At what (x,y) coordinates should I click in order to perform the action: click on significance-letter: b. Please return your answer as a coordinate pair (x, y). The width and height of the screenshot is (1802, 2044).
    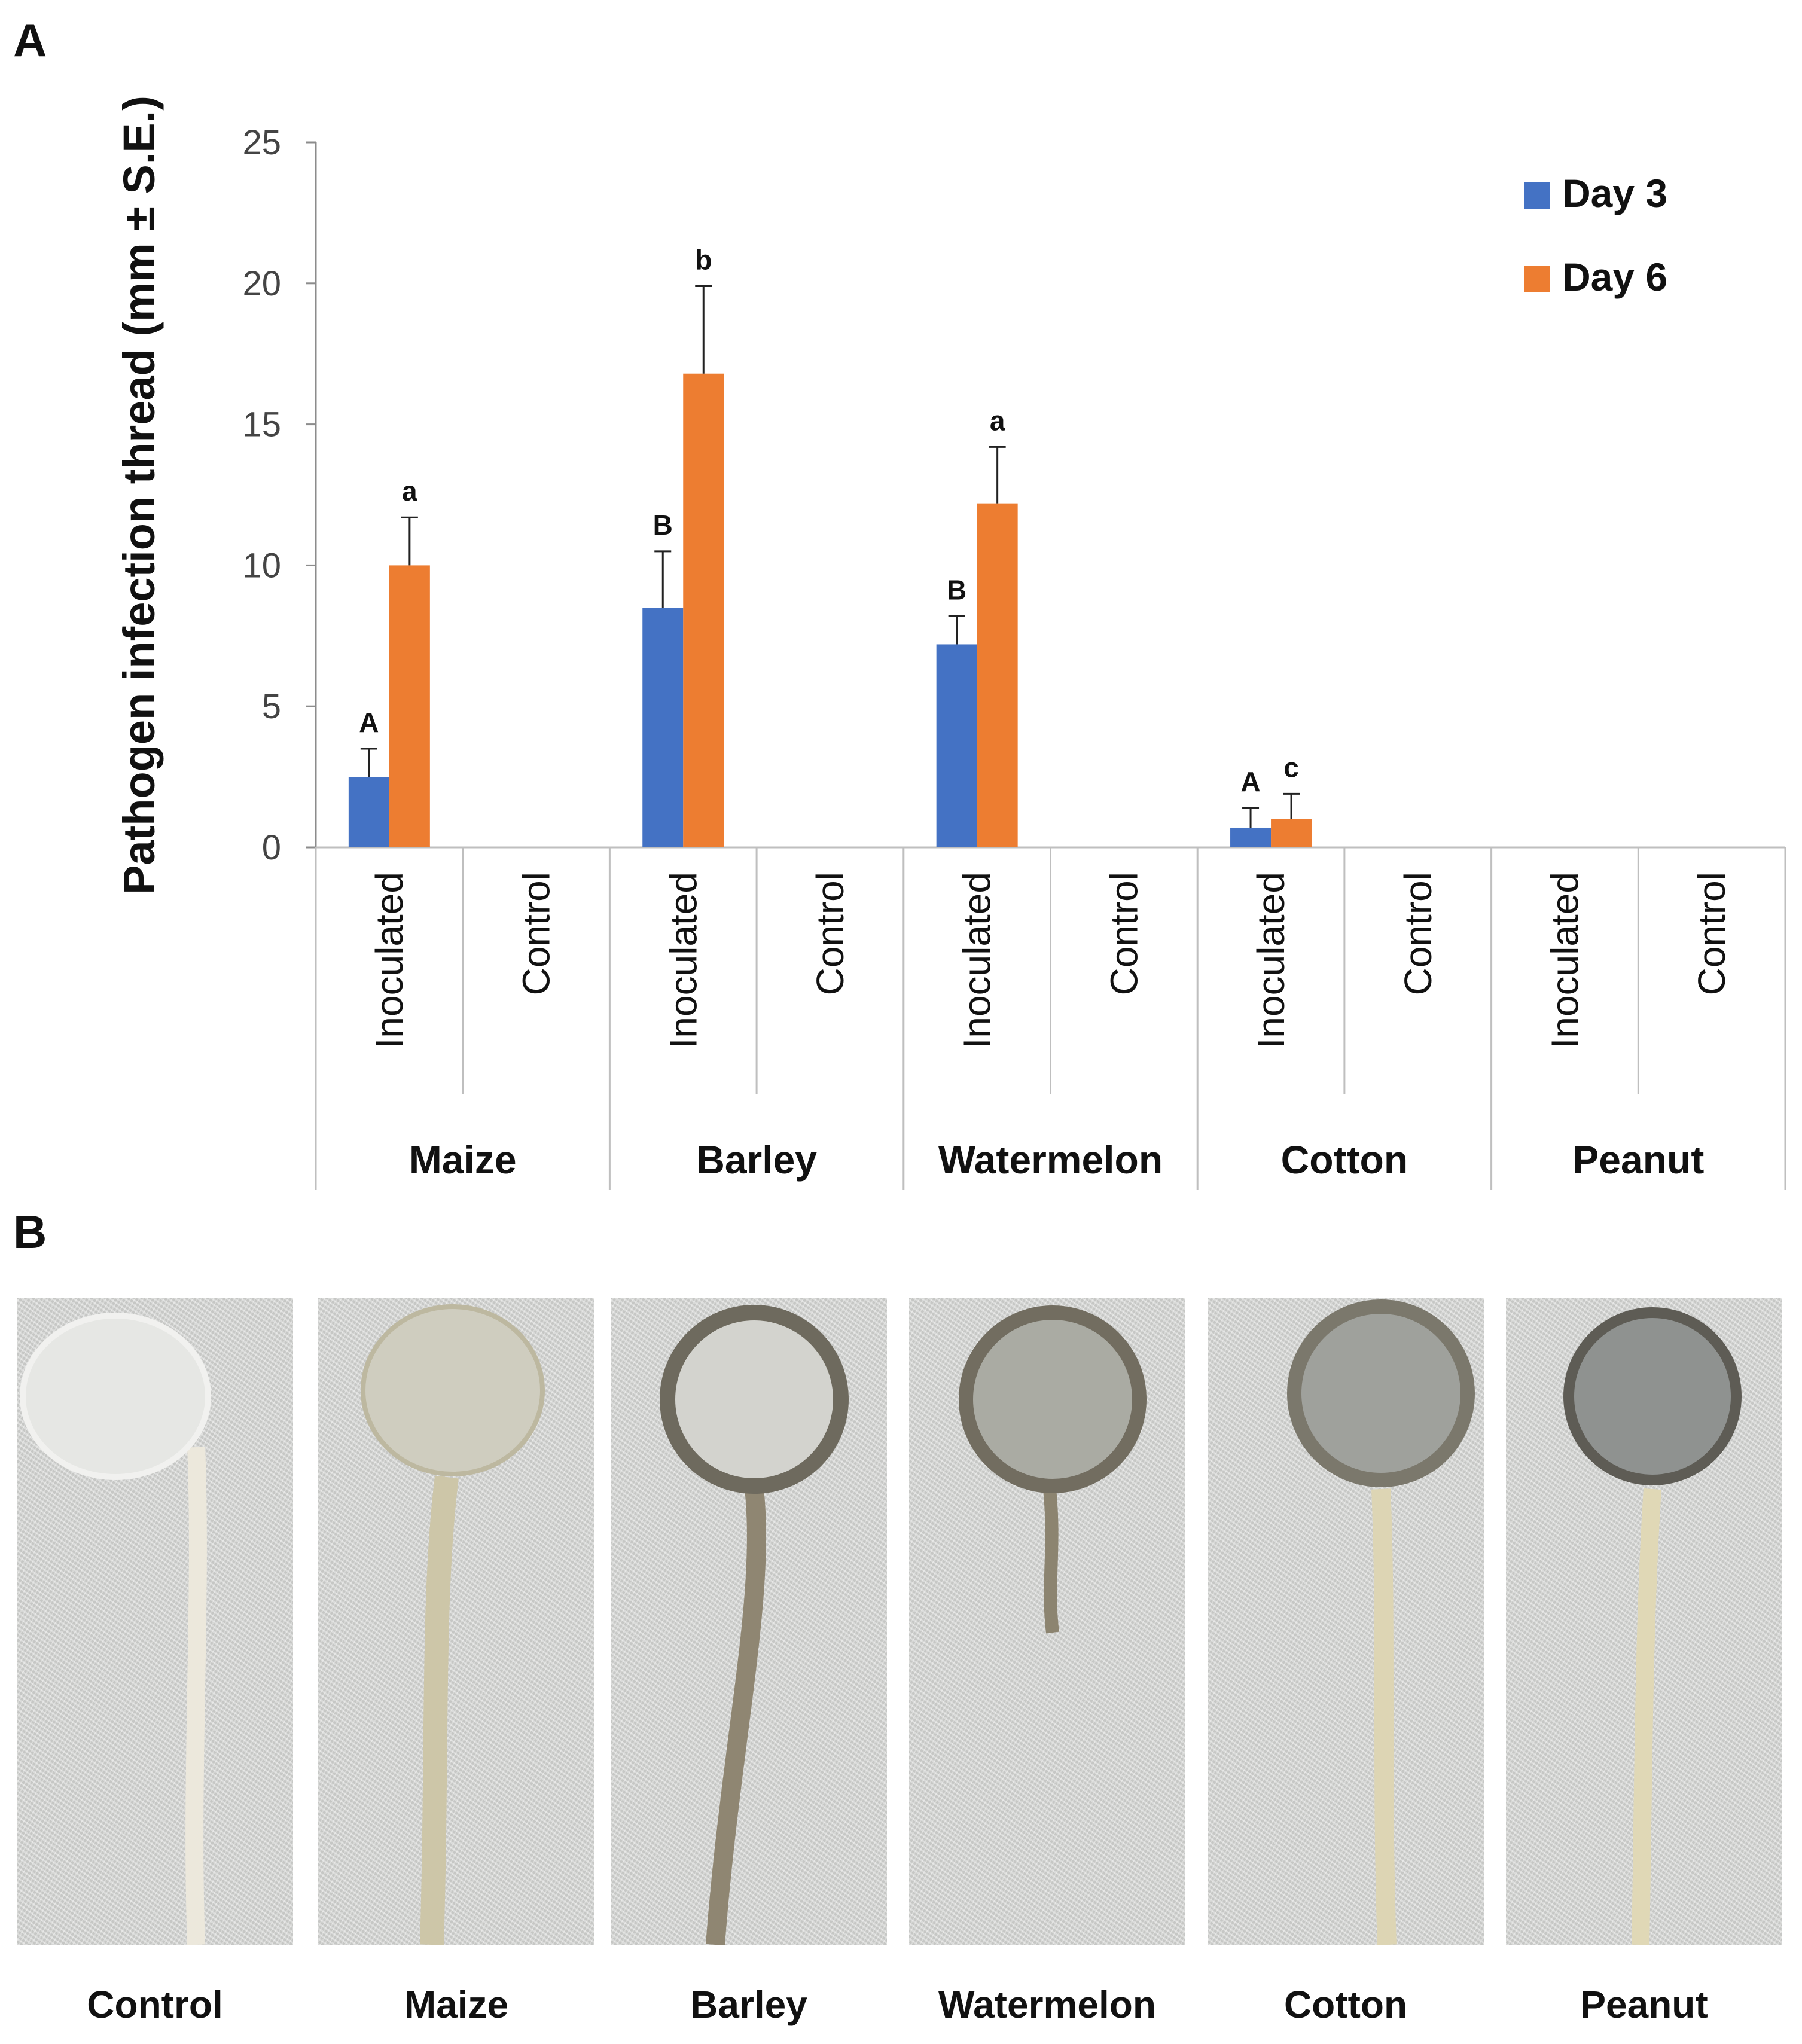
    Looking at the image, I should click on (704, 260).